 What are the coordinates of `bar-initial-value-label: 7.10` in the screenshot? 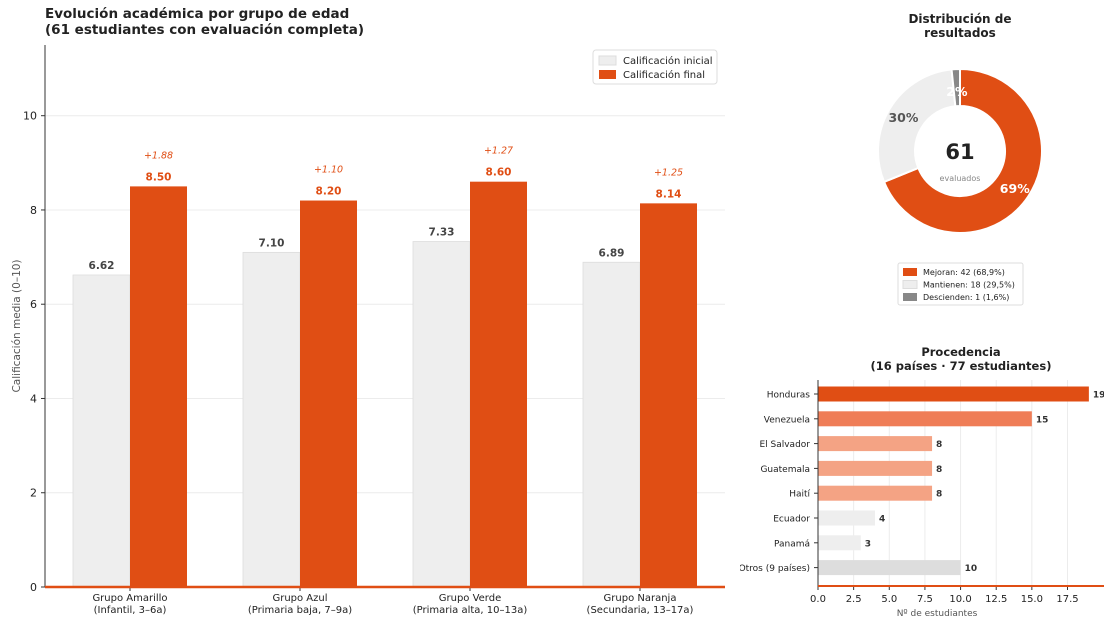 It's located at (272, 243).